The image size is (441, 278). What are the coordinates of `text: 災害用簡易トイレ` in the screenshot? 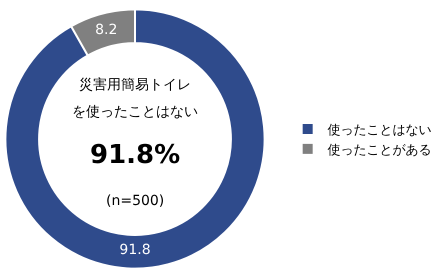 It's located at (135, 85).